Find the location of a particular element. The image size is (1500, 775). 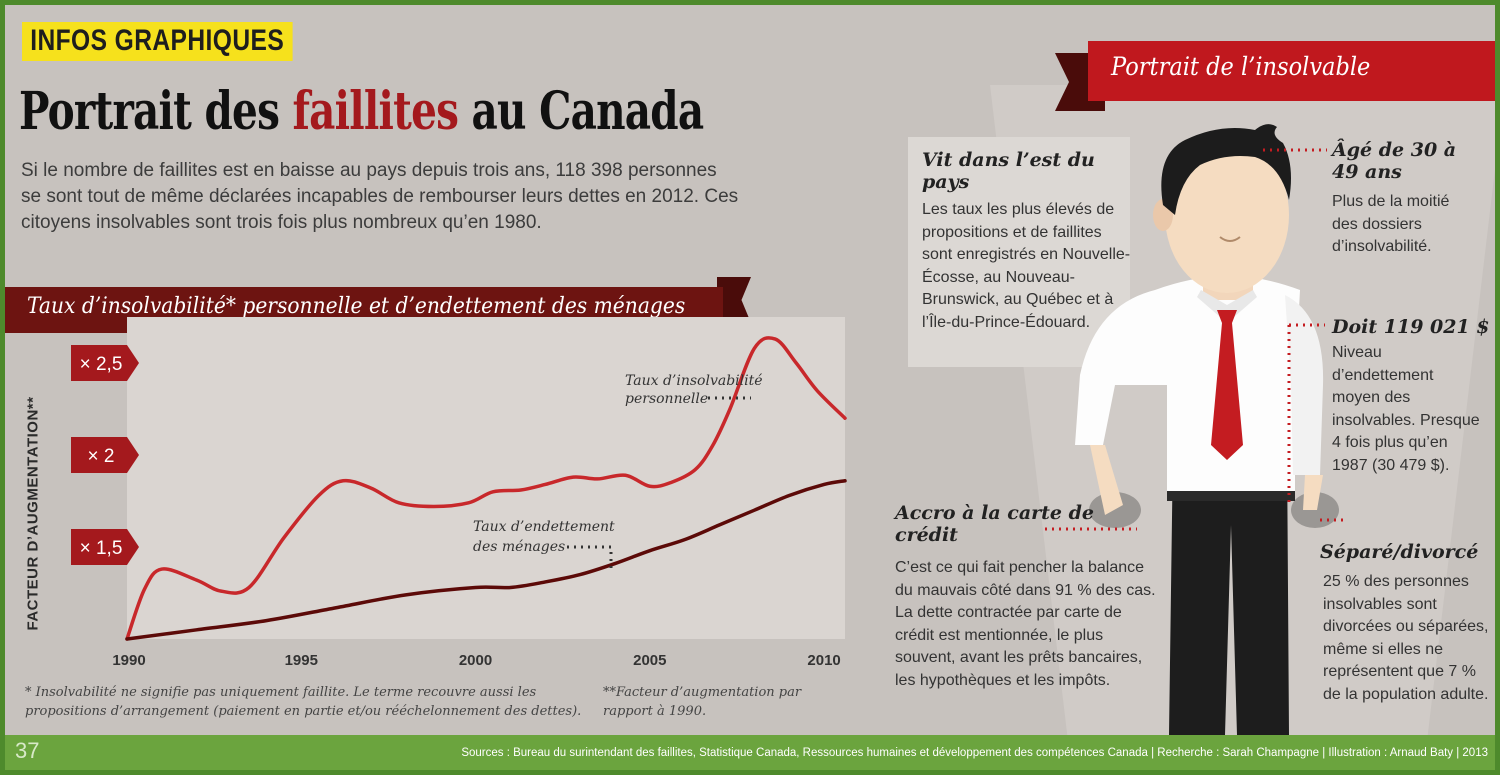

y-axis-ticks: × 1,5 × 2 × 2,5 is located at coordinates (105, 455).